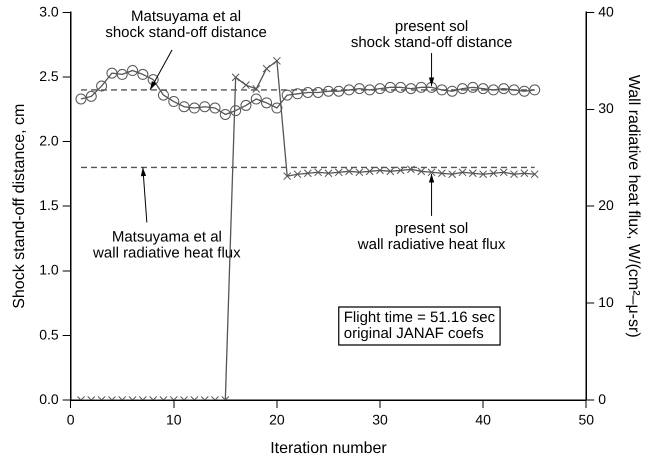  I want to click on y-tick-label: 0.0, so click(49, 398).